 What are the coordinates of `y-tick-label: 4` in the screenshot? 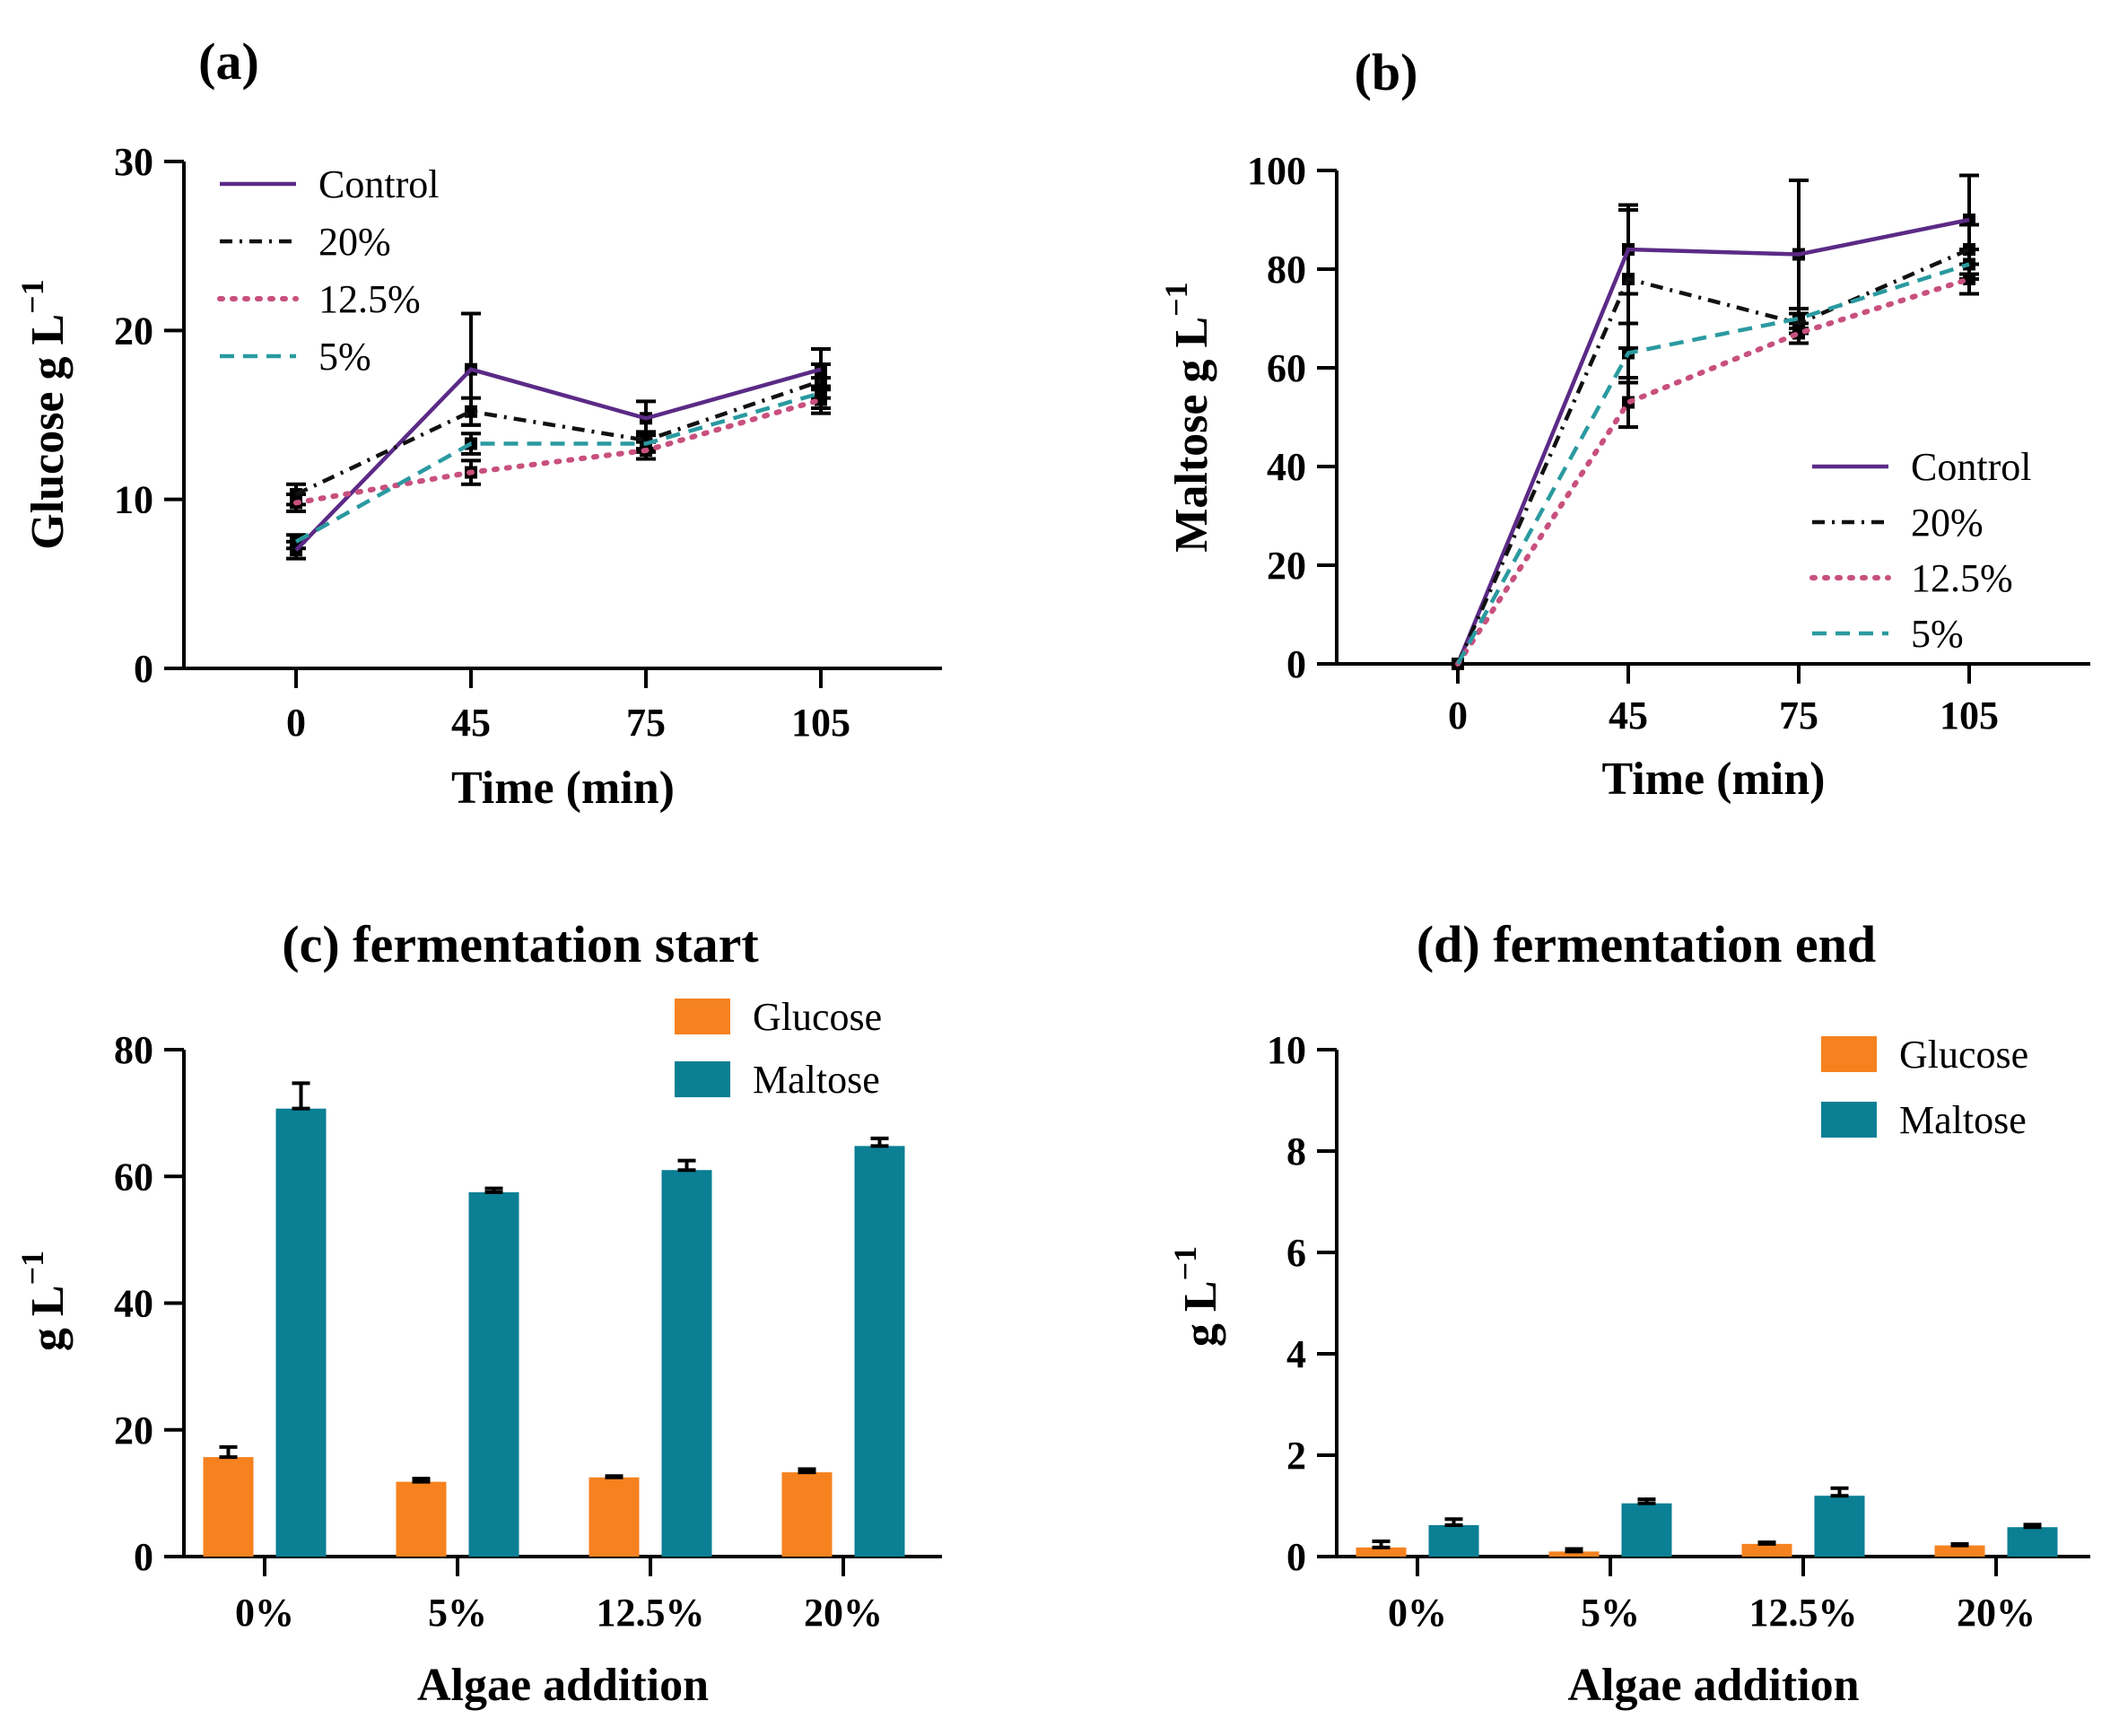 It's located at (1296, 1354).